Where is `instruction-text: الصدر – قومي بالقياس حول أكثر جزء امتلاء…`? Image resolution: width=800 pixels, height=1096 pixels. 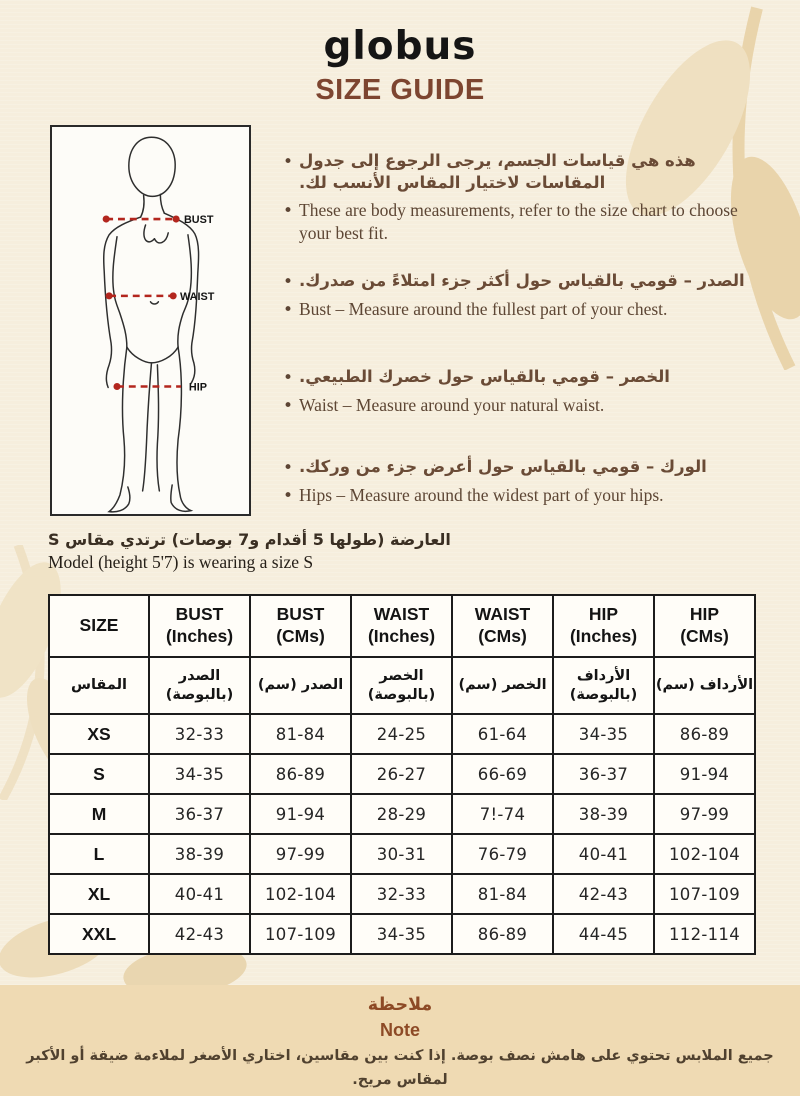 instruction-text: الصدر – قومي بالقياس حول أكثر جزء امتلاء… is located at coordinates (522, 280).